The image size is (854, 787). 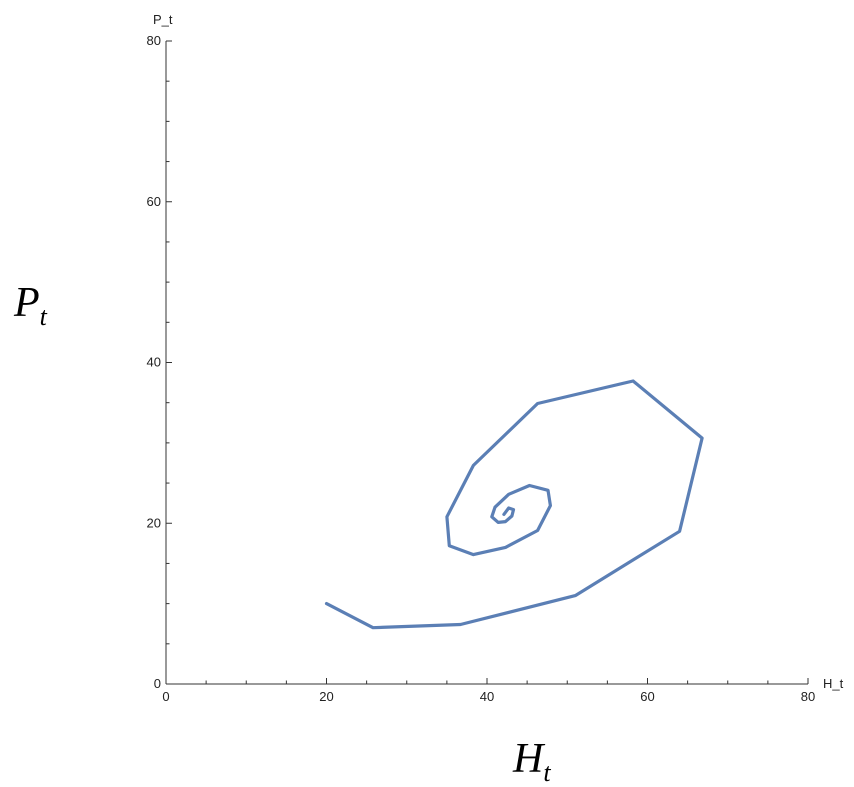 I want to click on y-tick-label: 20, so click(x=154, y=522).